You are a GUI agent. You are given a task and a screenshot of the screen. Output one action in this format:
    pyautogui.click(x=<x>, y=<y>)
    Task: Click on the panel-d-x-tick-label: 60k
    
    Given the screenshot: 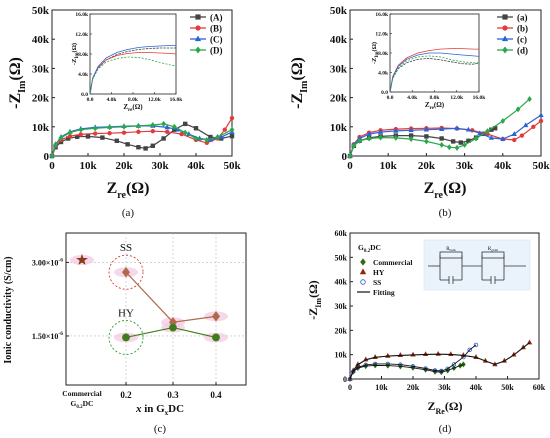 What is the action you would take?
    pyautogui.click(x=539, y=387)
    